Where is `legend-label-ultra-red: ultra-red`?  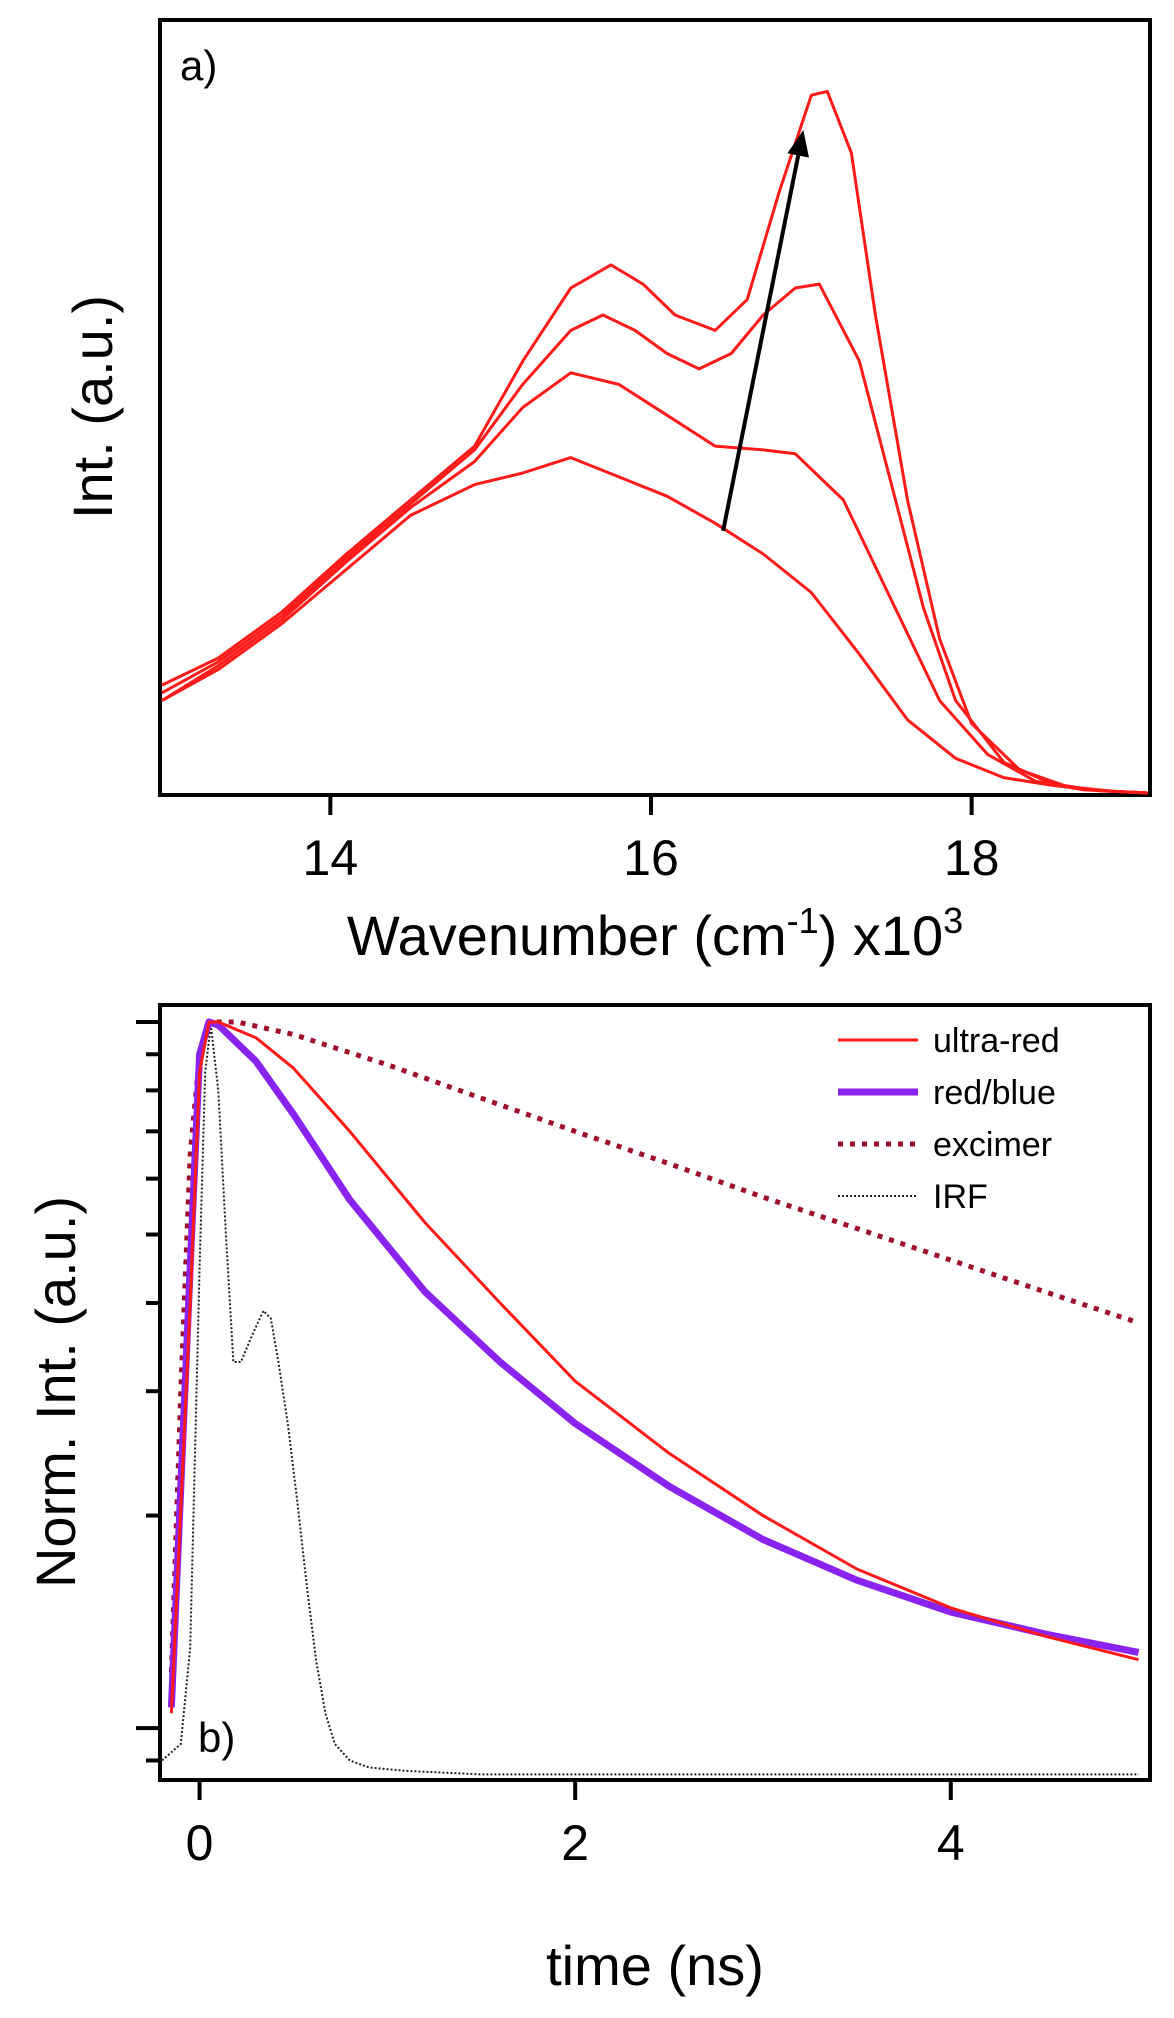
legend-label-ultra-red: ultra-red is located at coordinates (996, 1041).